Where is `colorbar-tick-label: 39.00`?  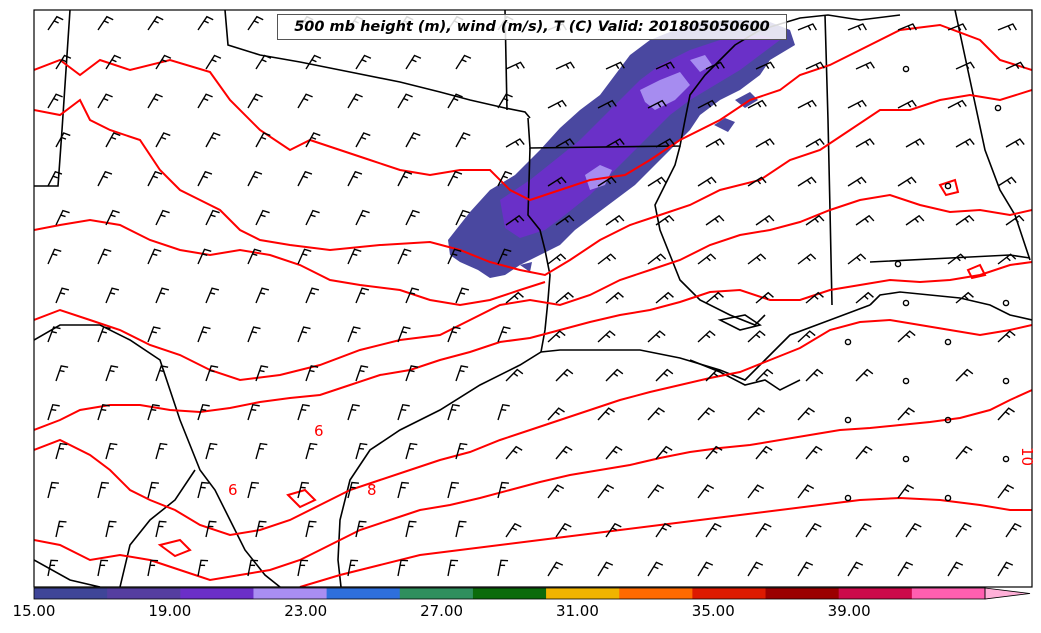 colorbar-tick-label: 39.00 is located at coordinates (849, 611).